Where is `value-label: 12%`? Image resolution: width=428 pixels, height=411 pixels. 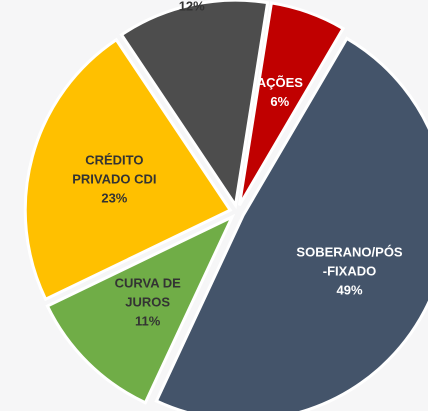 value-label: 12% is located at coordinates (191, 7).